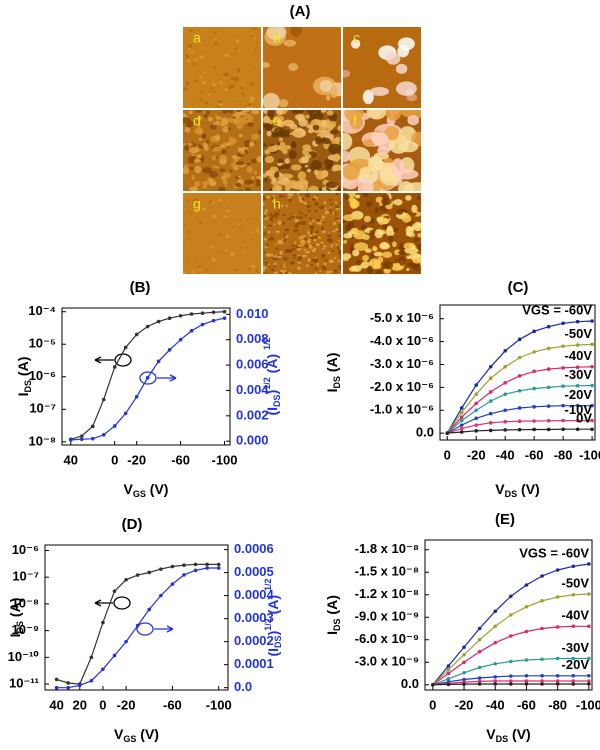 Image resolution: width=600 pixels, height=750 pixels. Describe the element at coordinates (387, 638) in the screenshot. I see `y-tick-label: -6.0 x 10⁻⁹` at that location.